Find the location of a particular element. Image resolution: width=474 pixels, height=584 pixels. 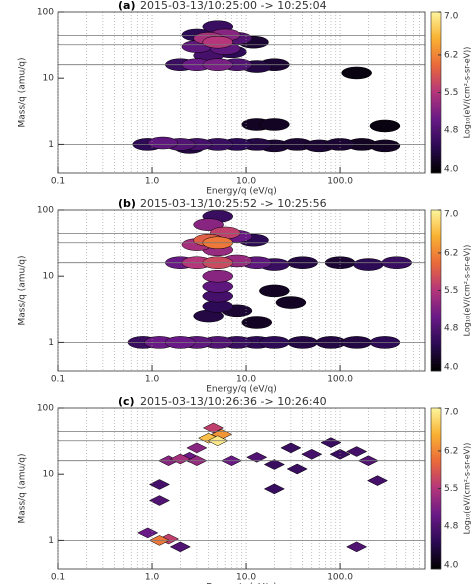

y-tick-label: 10 is located at coordinates (49, 475).